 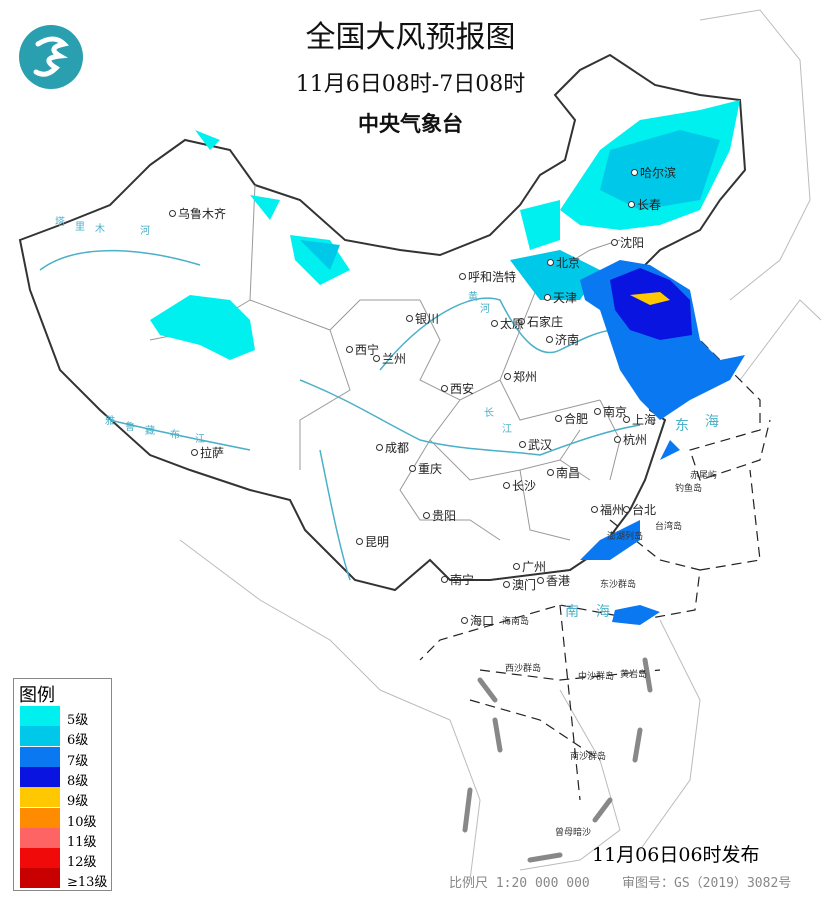 I want to click on legend-label: 10级, so click(x=82, y=822).